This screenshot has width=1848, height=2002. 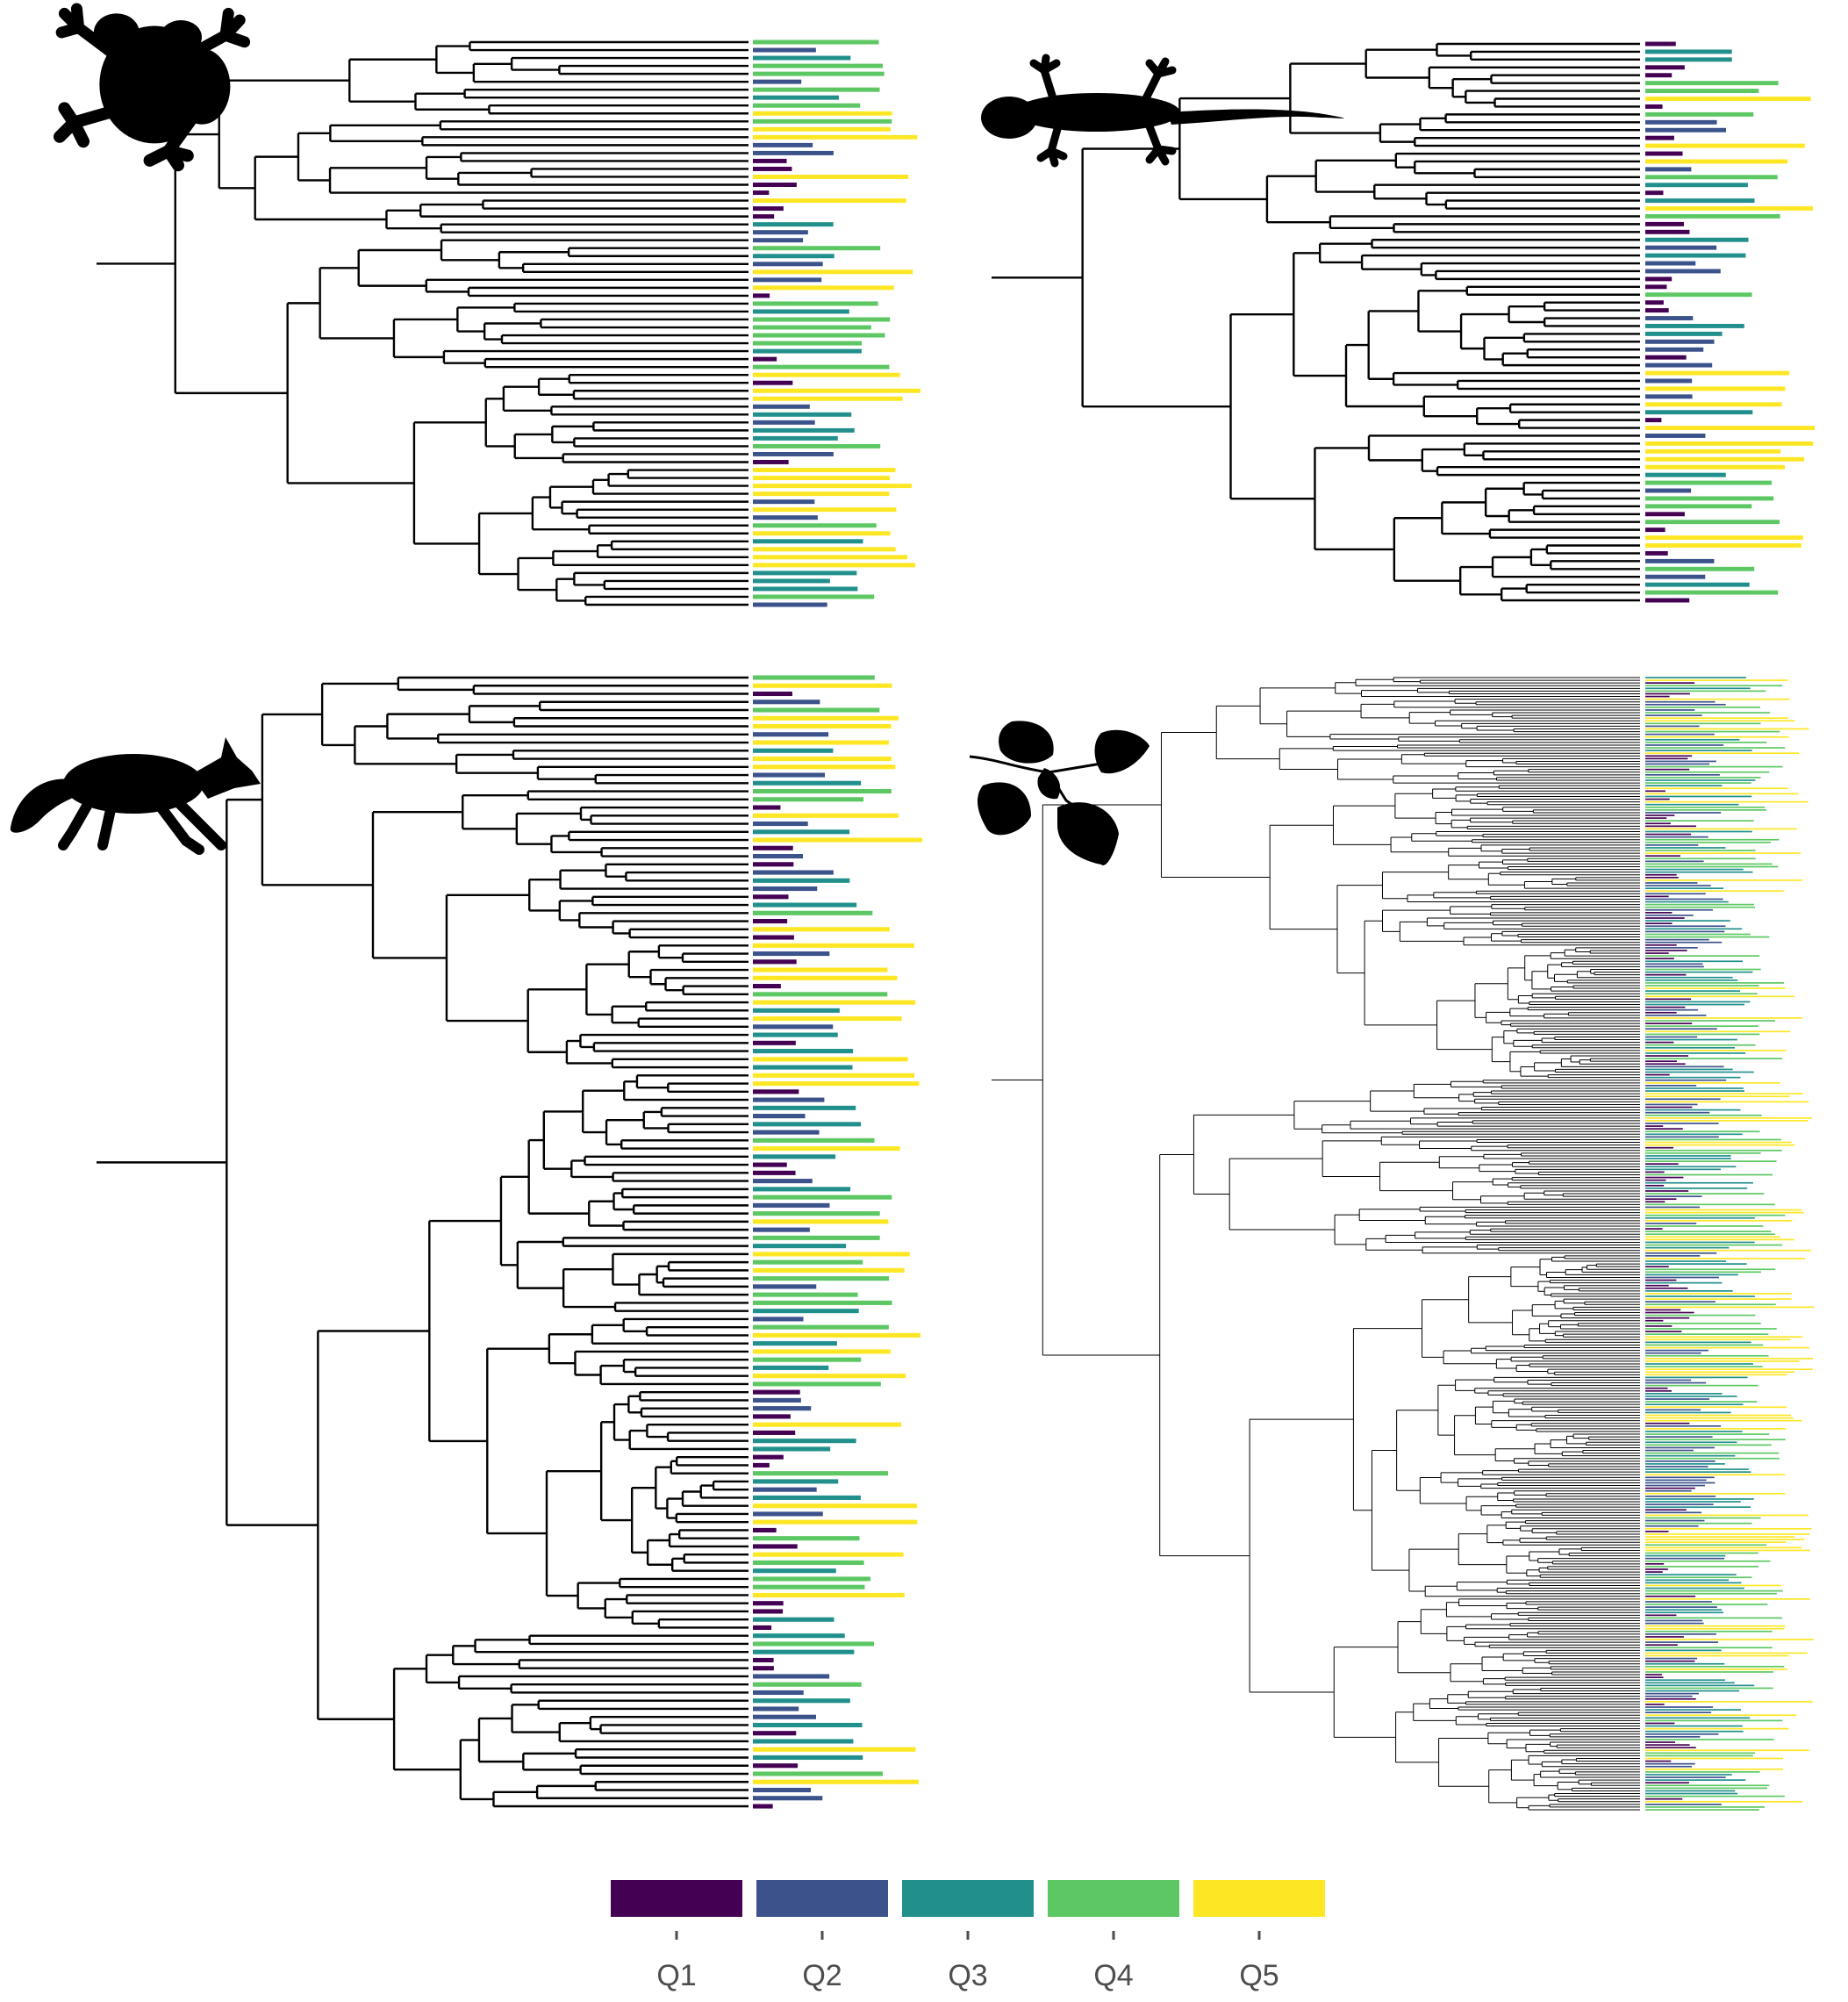 I want to click on frog-icon, so click(x=152, y=87).